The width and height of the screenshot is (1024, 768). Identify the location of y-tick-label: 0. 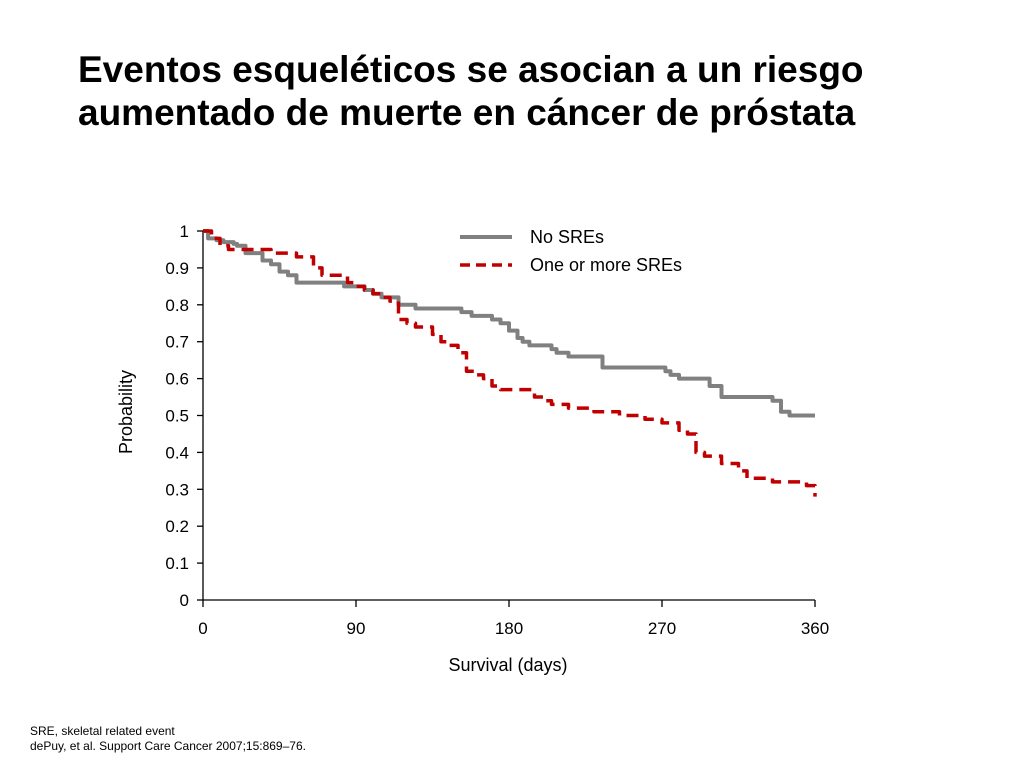
(184, 600).